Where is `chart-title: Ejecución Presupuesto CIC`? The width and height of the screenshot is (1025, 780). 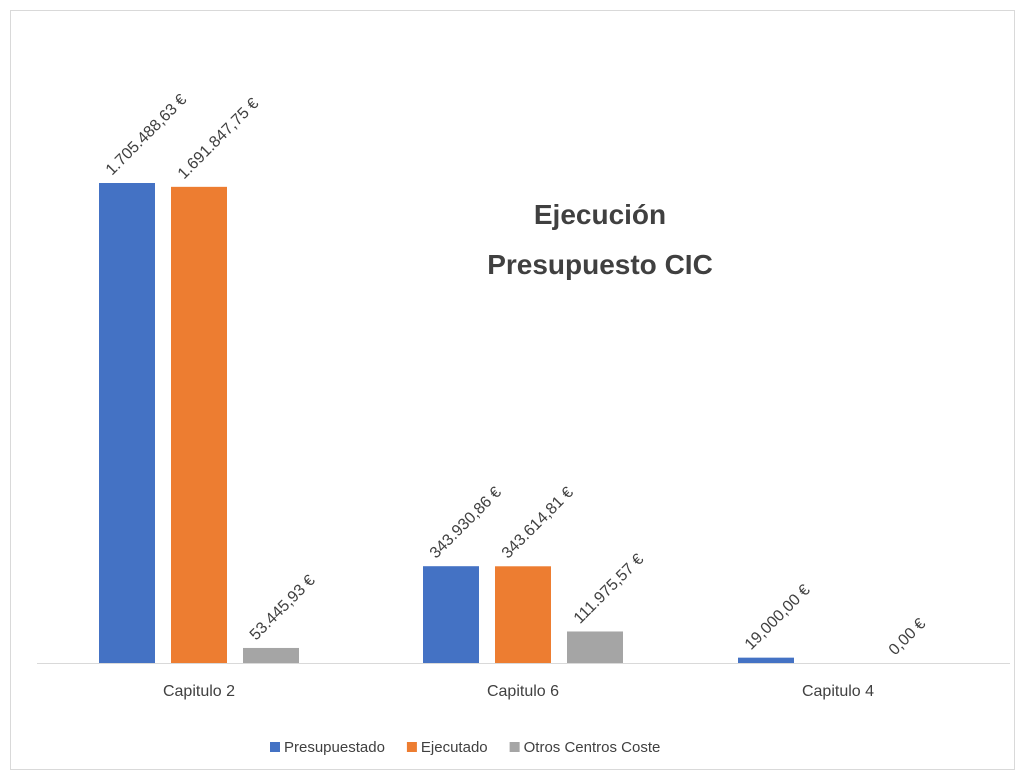
chart-title: Ejecución Presupuesto CIC is located at coordinates (600, 239).